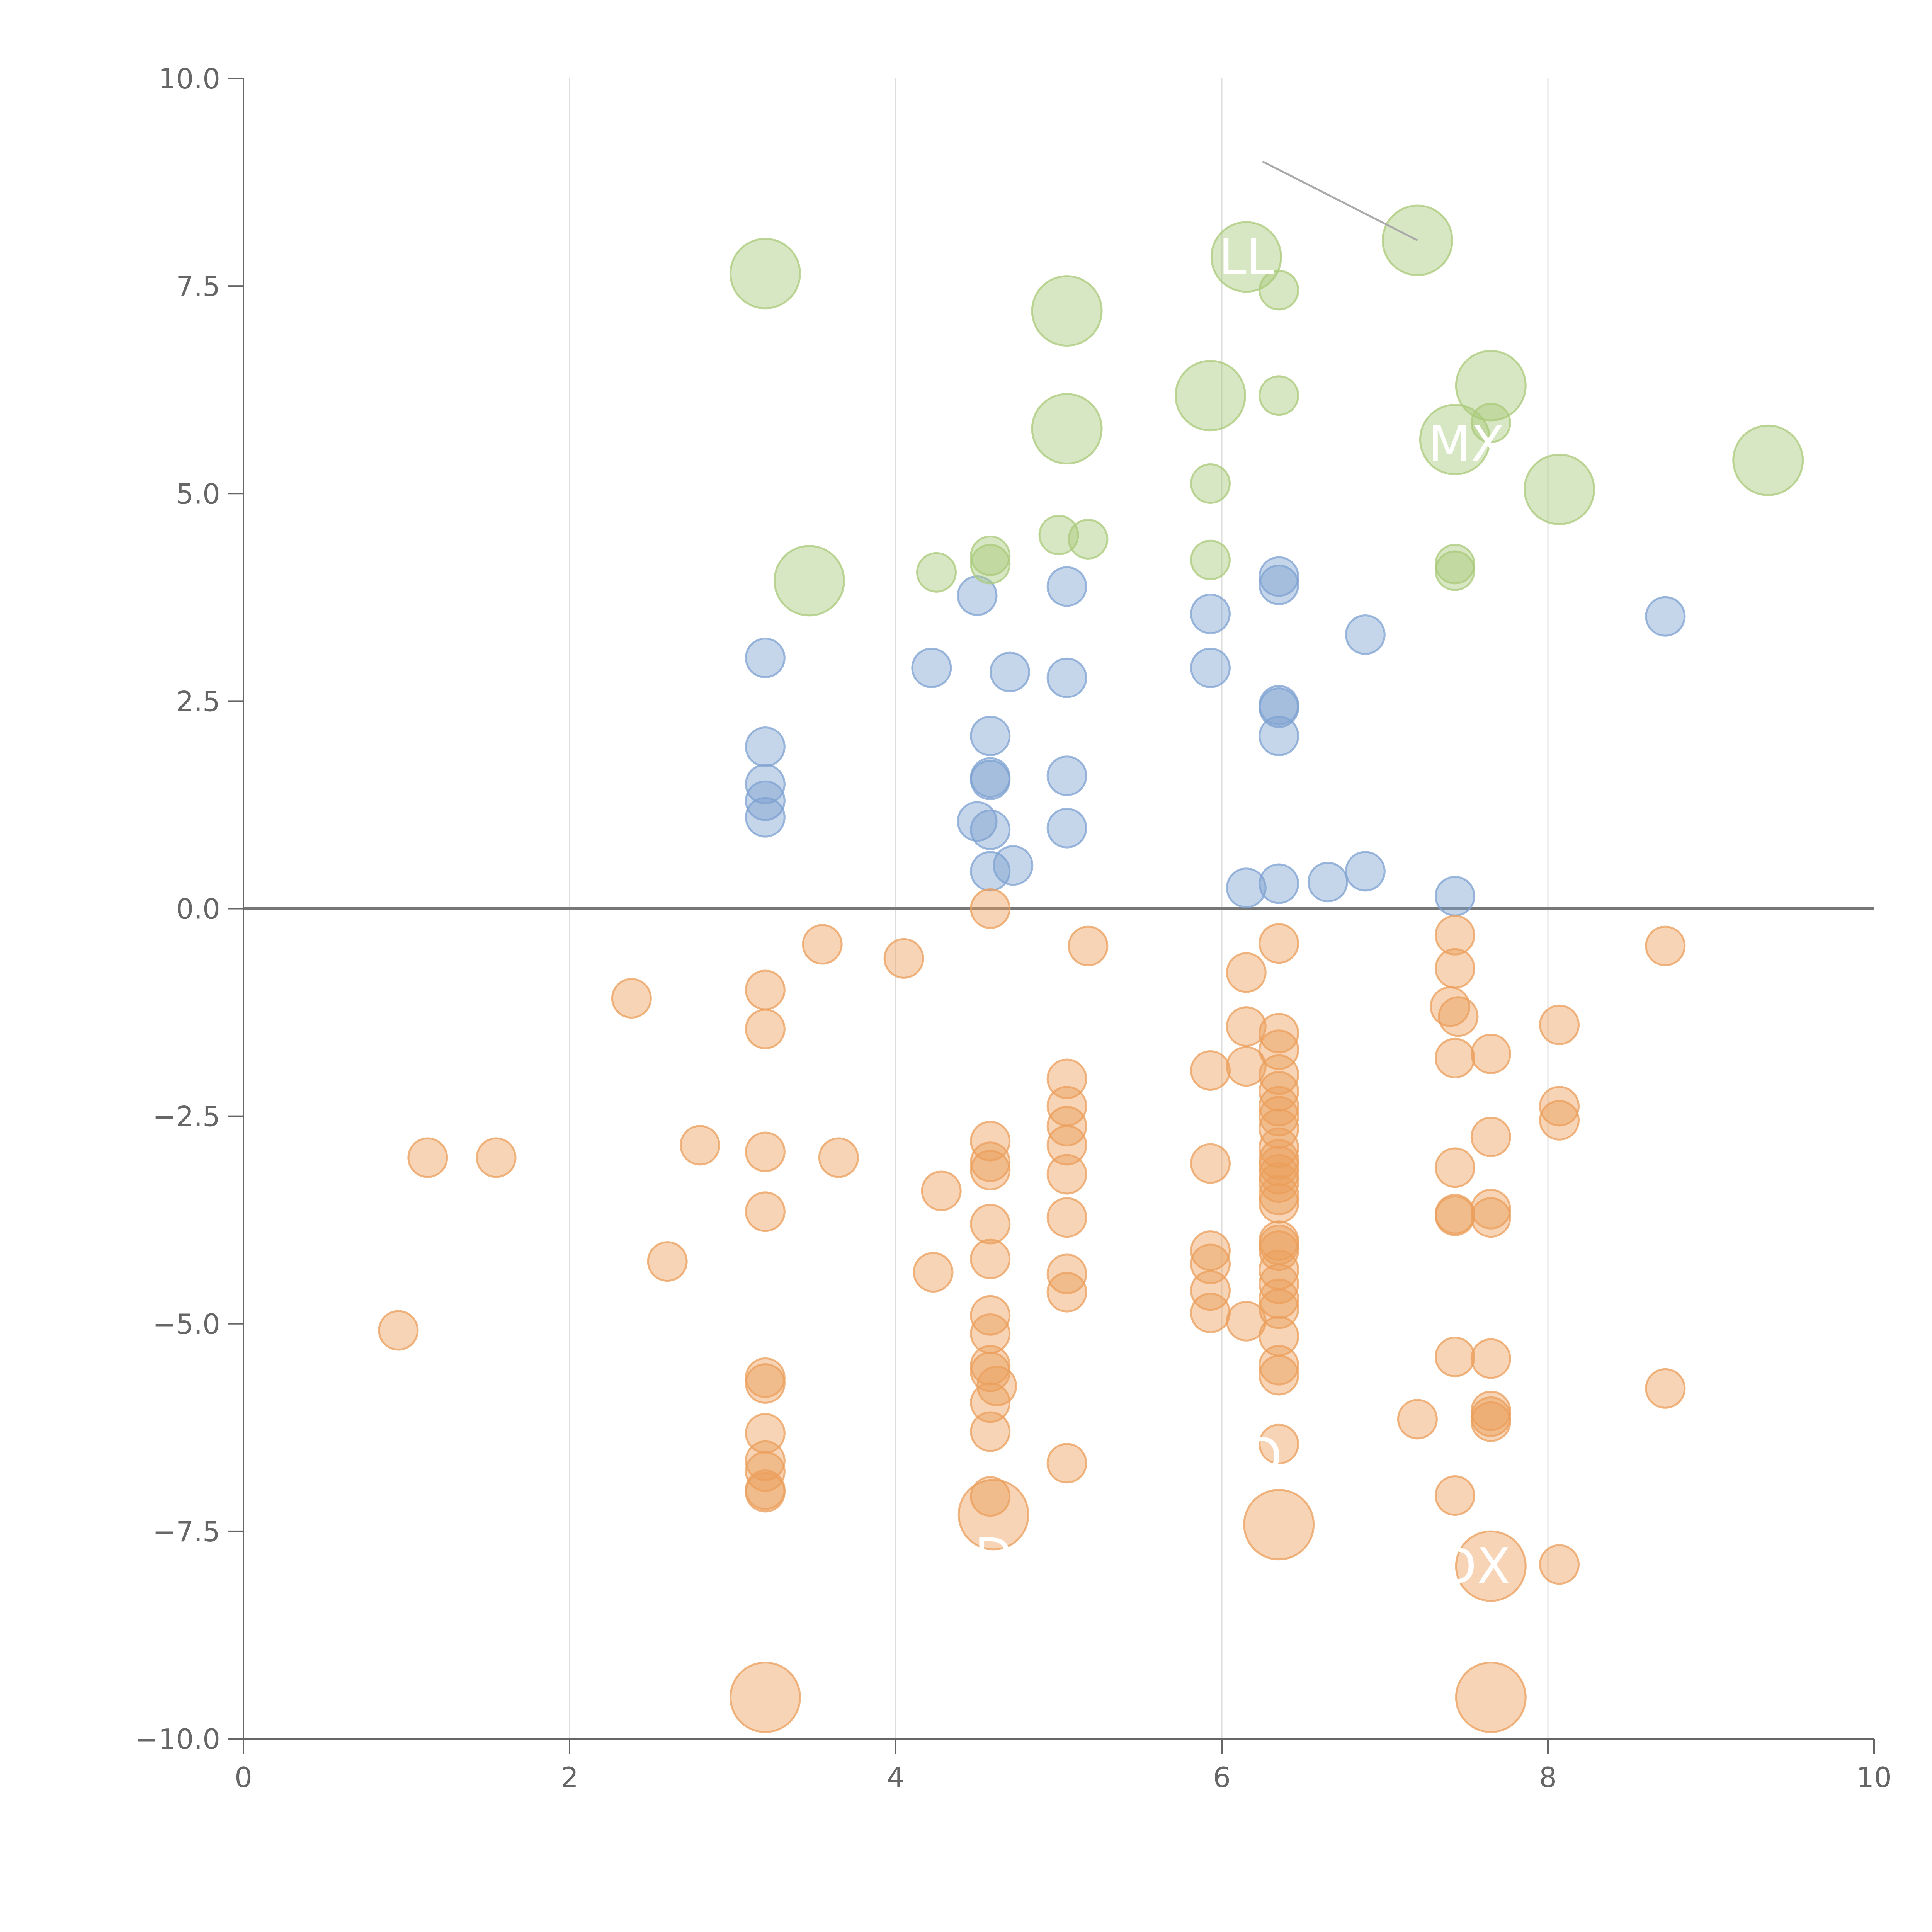 The width and height of the screenshot is (1932, 1932). Describe the element at coordinates (189, 79) in the screenshot. I see `y-tick-label: 10.0` at that location.